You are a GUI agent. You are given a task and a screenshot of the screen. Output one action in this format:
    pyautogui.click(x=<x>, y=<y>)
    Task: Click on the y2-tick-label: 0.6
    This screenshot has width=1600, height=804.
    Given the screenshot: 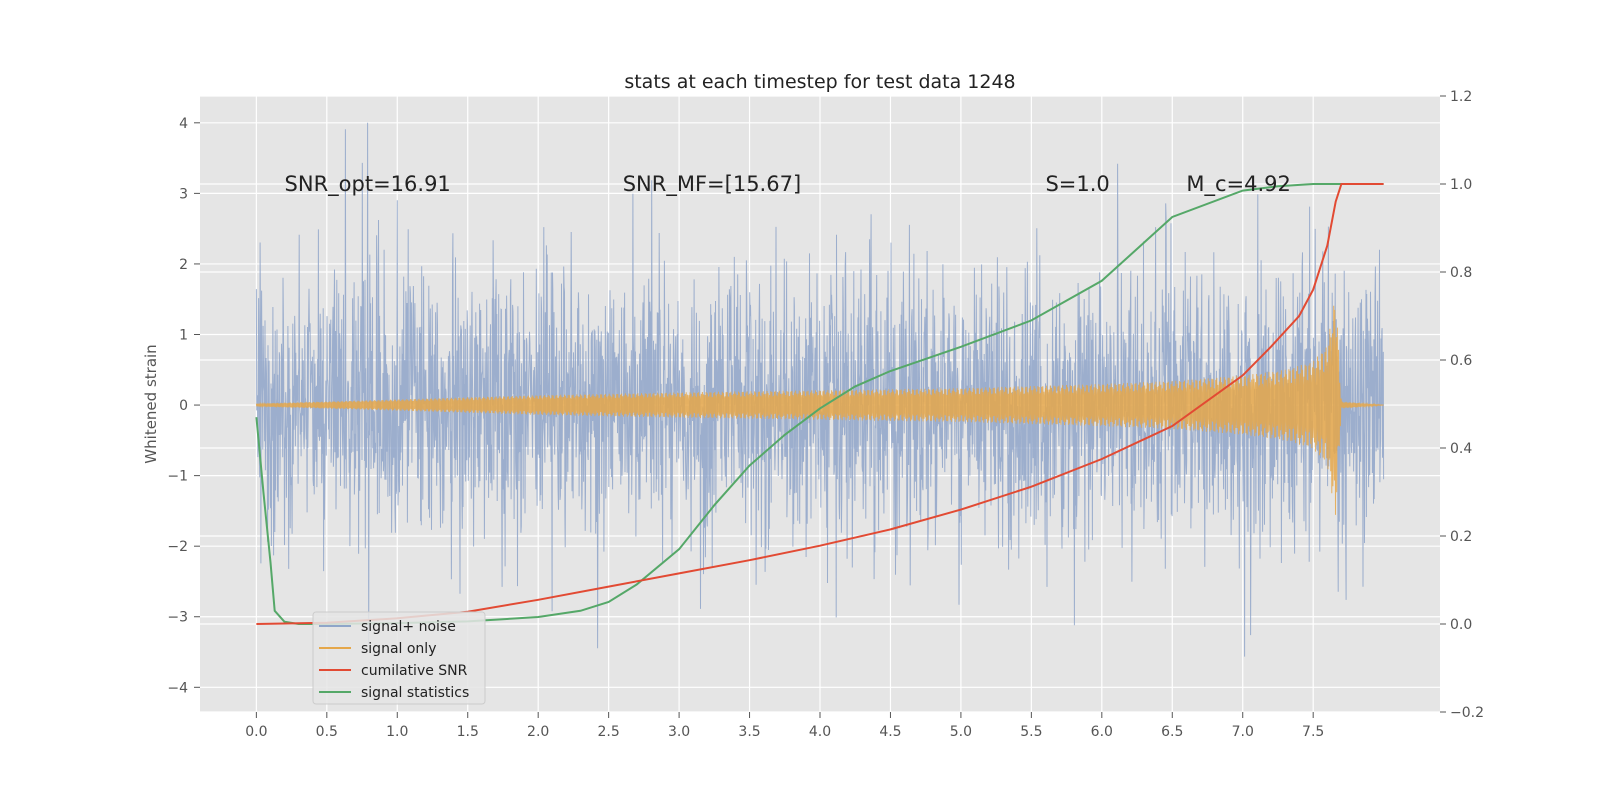 What is the action you would take?
    pyautogui.click(x=1461, y=361)
    